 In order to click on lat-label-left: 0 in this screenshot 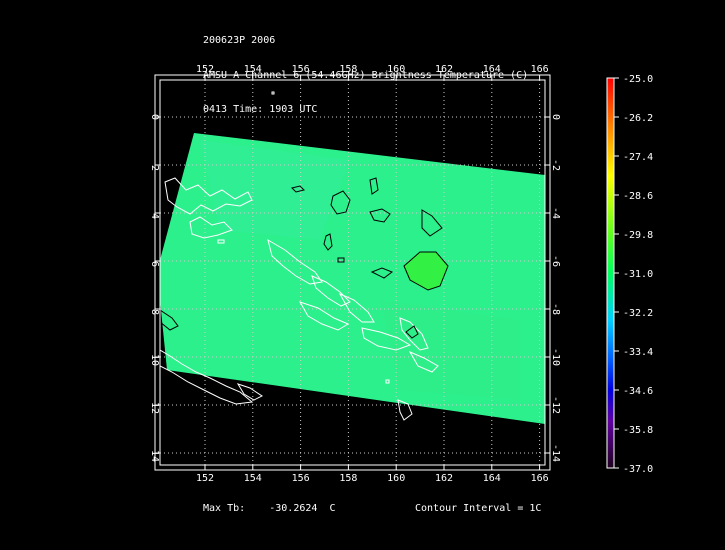, I will do `click(154, 117)`.